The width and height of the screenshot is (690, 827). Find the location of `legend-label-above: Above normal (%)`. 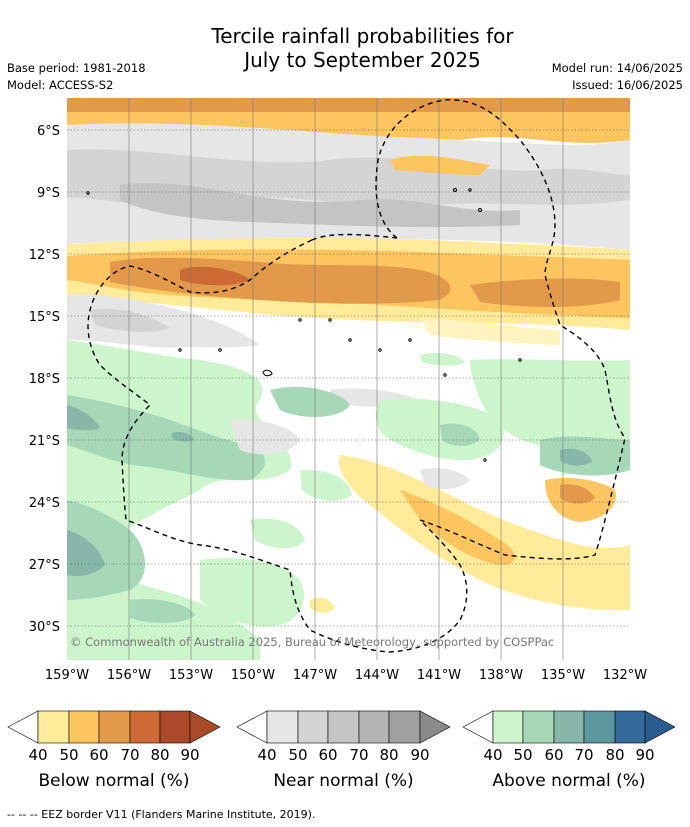

legend-label-above: Above normal (%) is located at coordinates (569, 781).